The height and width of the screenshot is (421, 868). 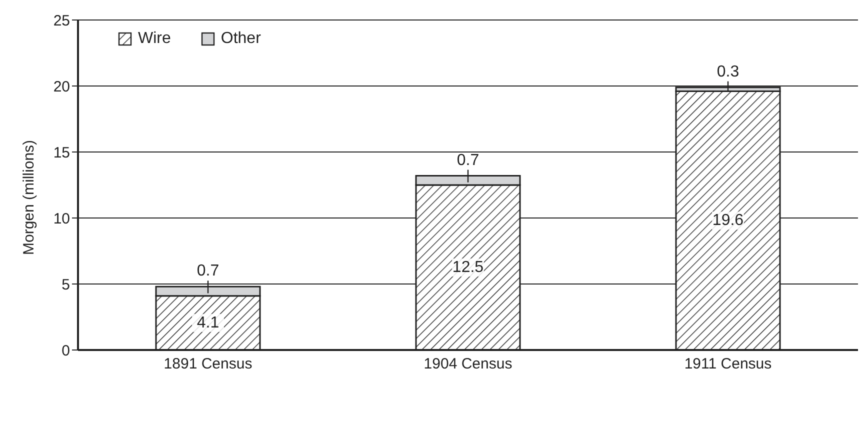 What do you see at coordinates (154, 39) in the screenshot?
I see `legend-label: Wire` at bounding box center [154, 39].